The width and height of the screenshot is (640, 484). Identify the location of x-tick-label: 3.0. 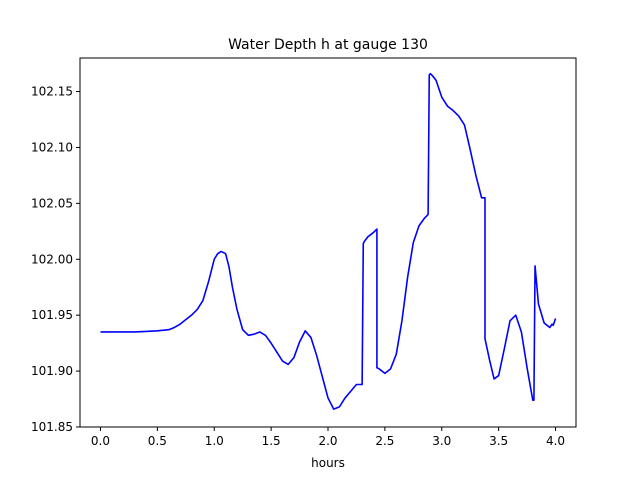
(441, 441).